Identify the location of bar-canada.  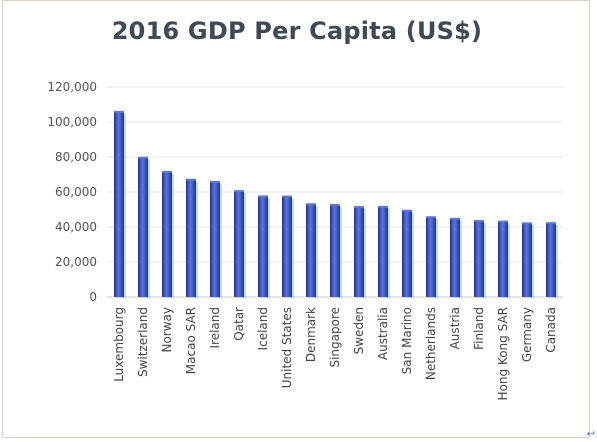
(552, 260).